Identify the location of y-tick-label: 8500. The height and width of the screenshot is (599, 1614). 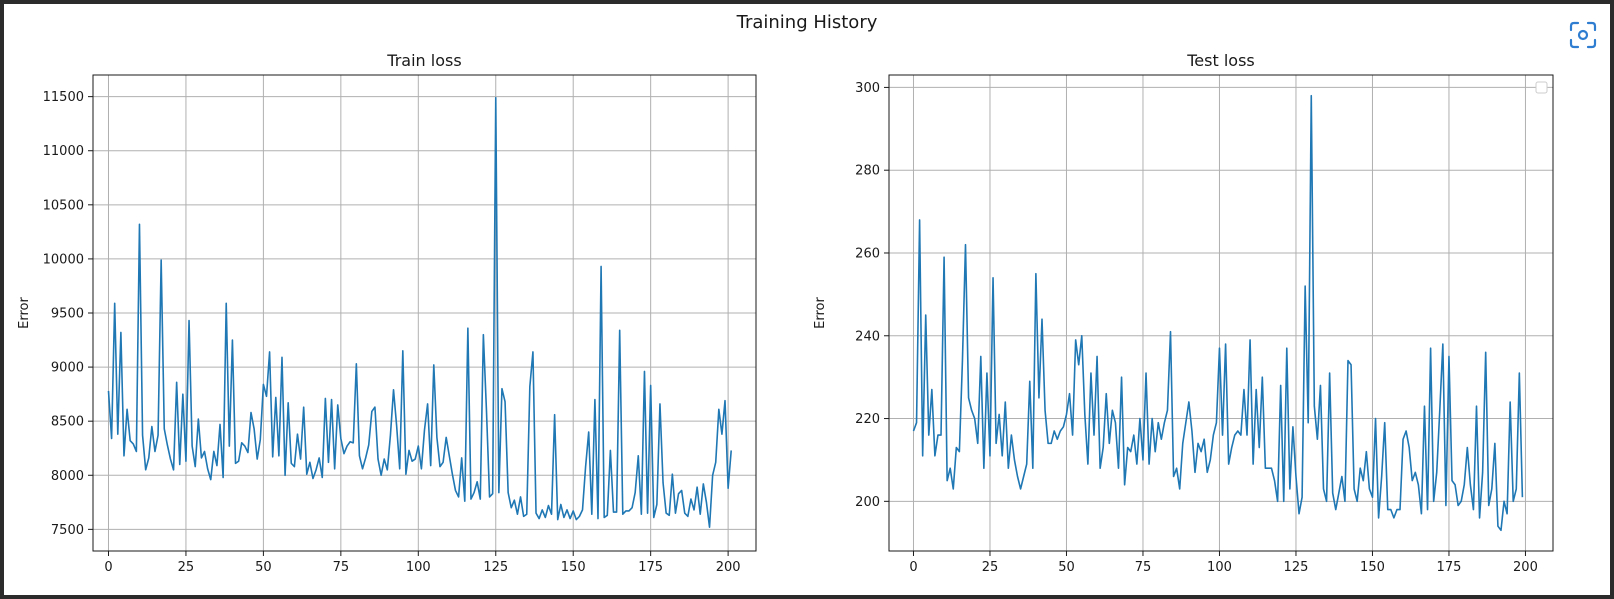
(67, 422).